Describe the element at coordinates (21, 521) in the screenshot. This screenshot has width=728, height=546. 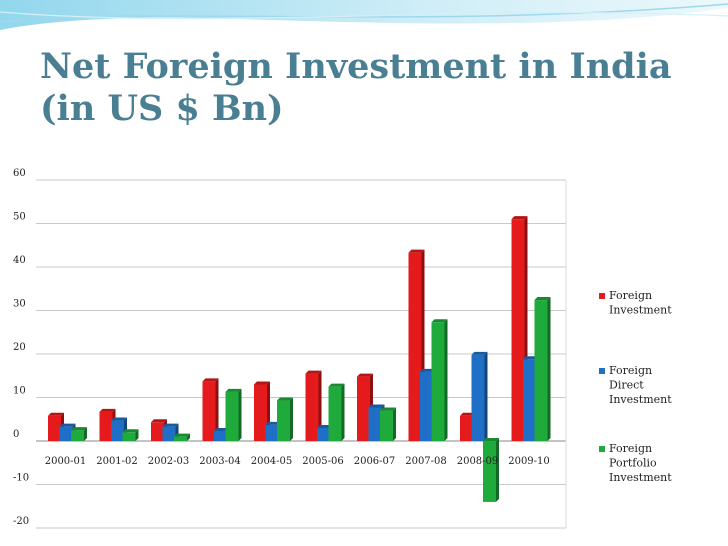
I see `y-tick-label: -20` at that location.